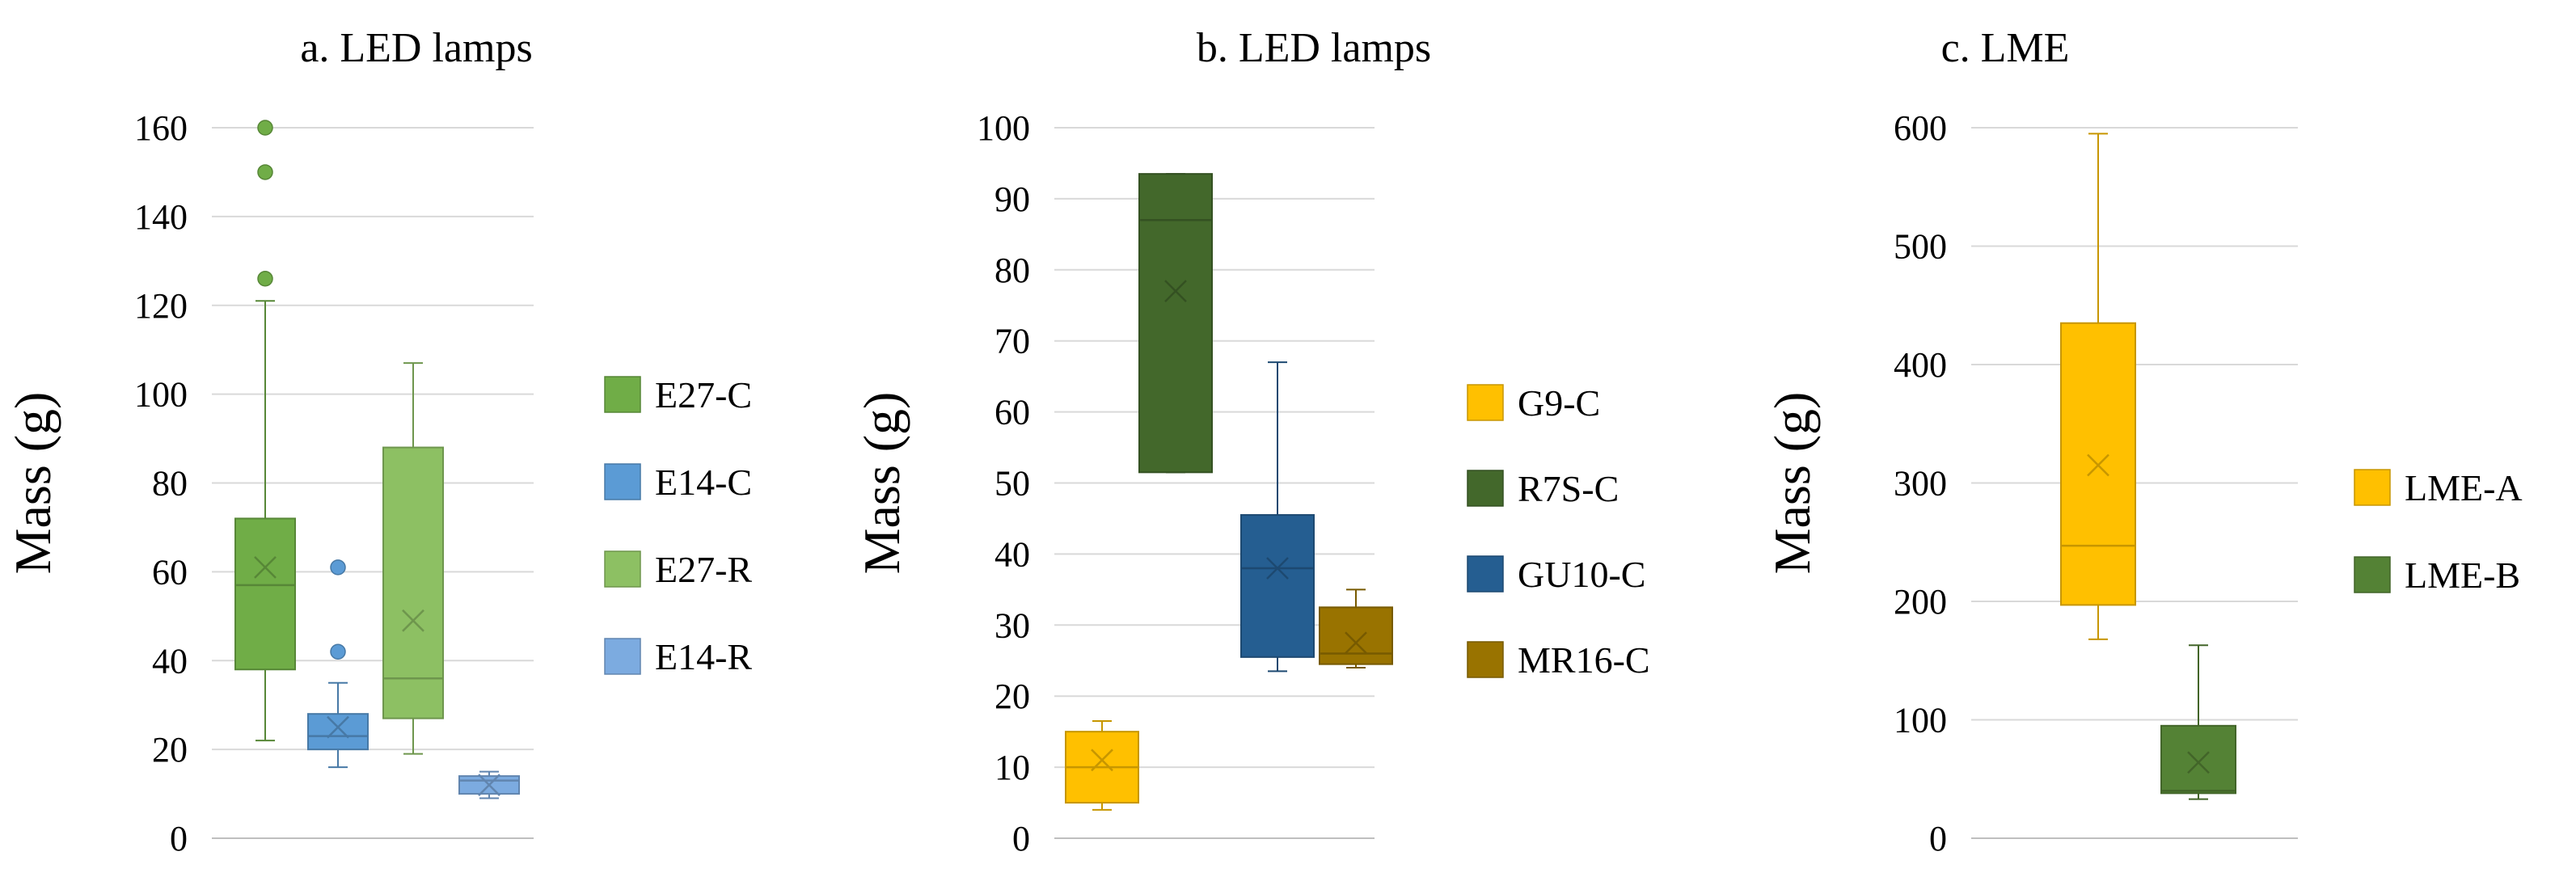 This screenshot has height=873, width=2576. What do you see at coordinates (1559, 403) in the screenshot?
I see `legend-label: G9-C` at bounding box center [1559, 403].